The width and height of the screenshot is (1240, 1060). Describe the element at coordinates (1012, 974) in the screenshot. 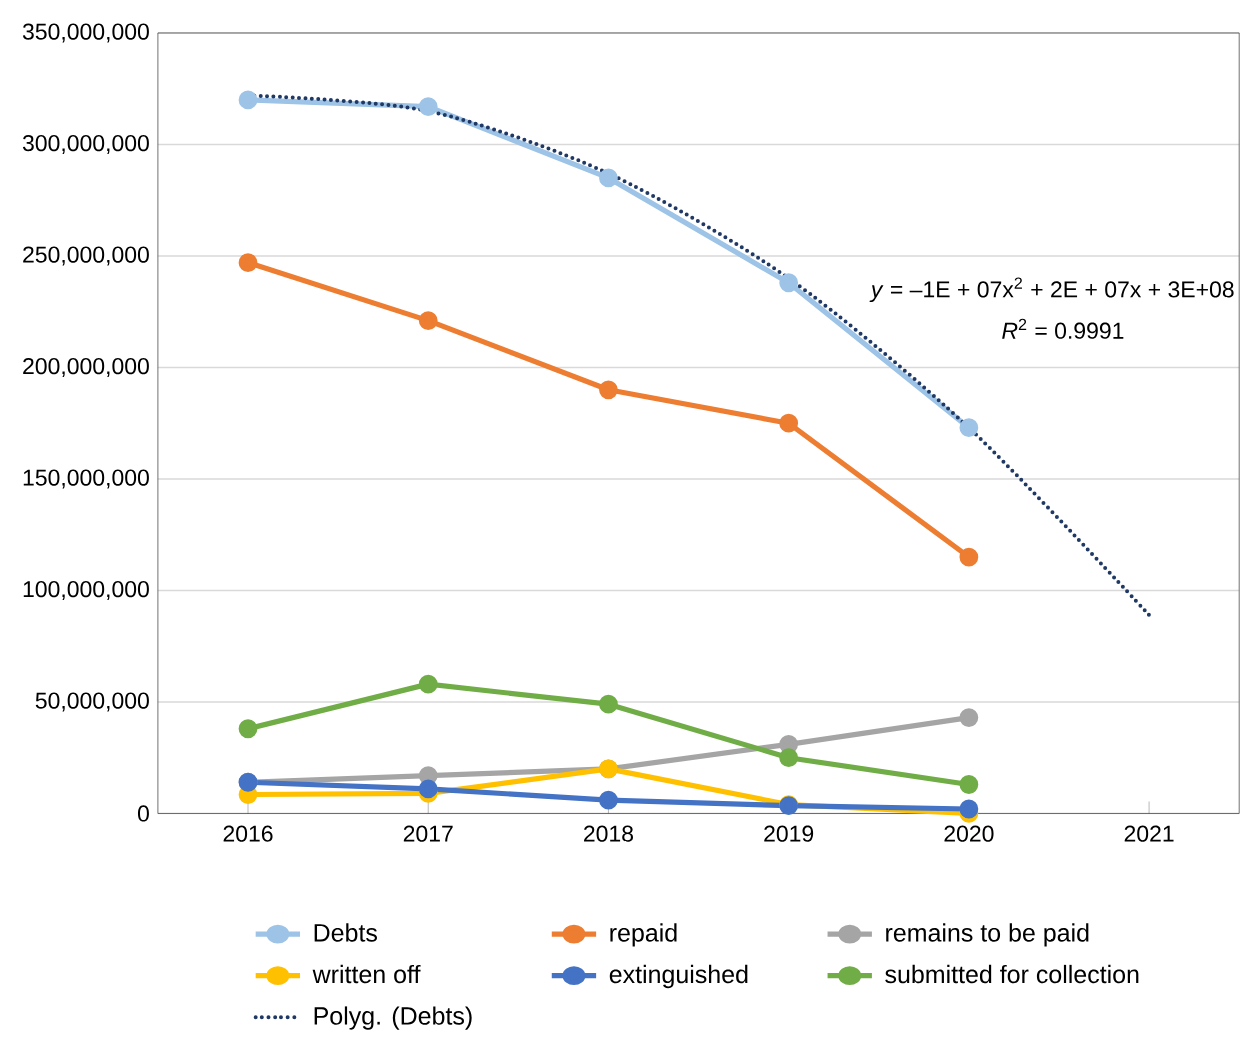

I see `legend-label: submitted for collection` at that location.